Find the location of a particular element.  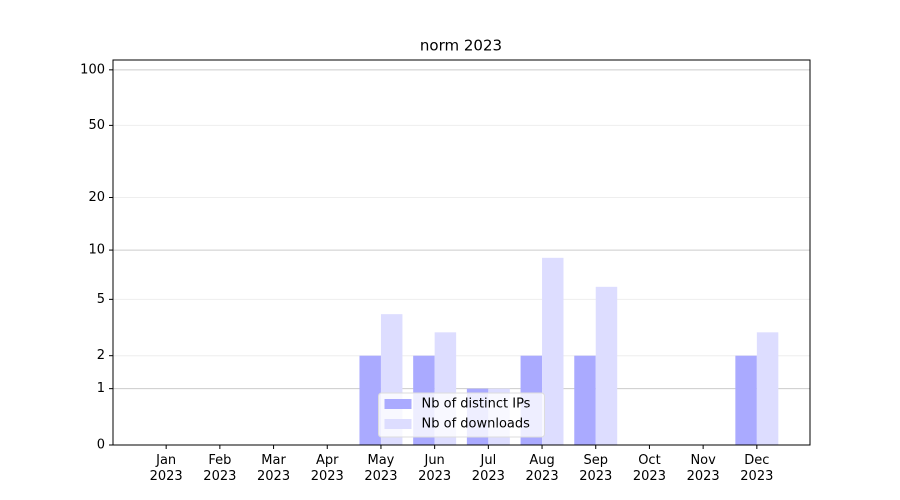

legend-box is located at coordinates (461, 415).